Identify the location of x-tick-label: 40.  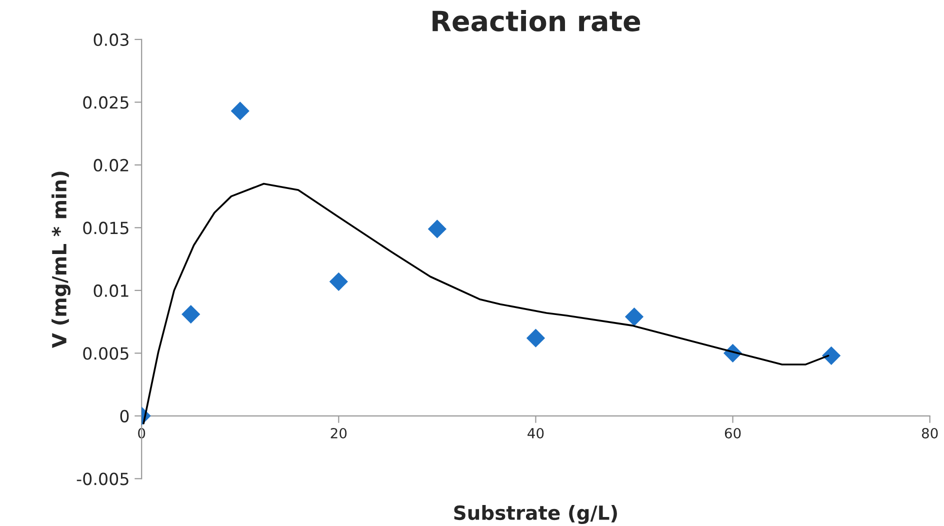
(536, 433).